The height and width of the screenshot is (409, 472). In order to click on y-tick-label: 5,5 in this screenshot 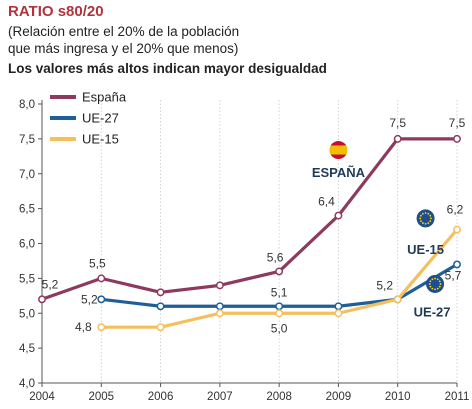, I will do `click(27, 279)`.